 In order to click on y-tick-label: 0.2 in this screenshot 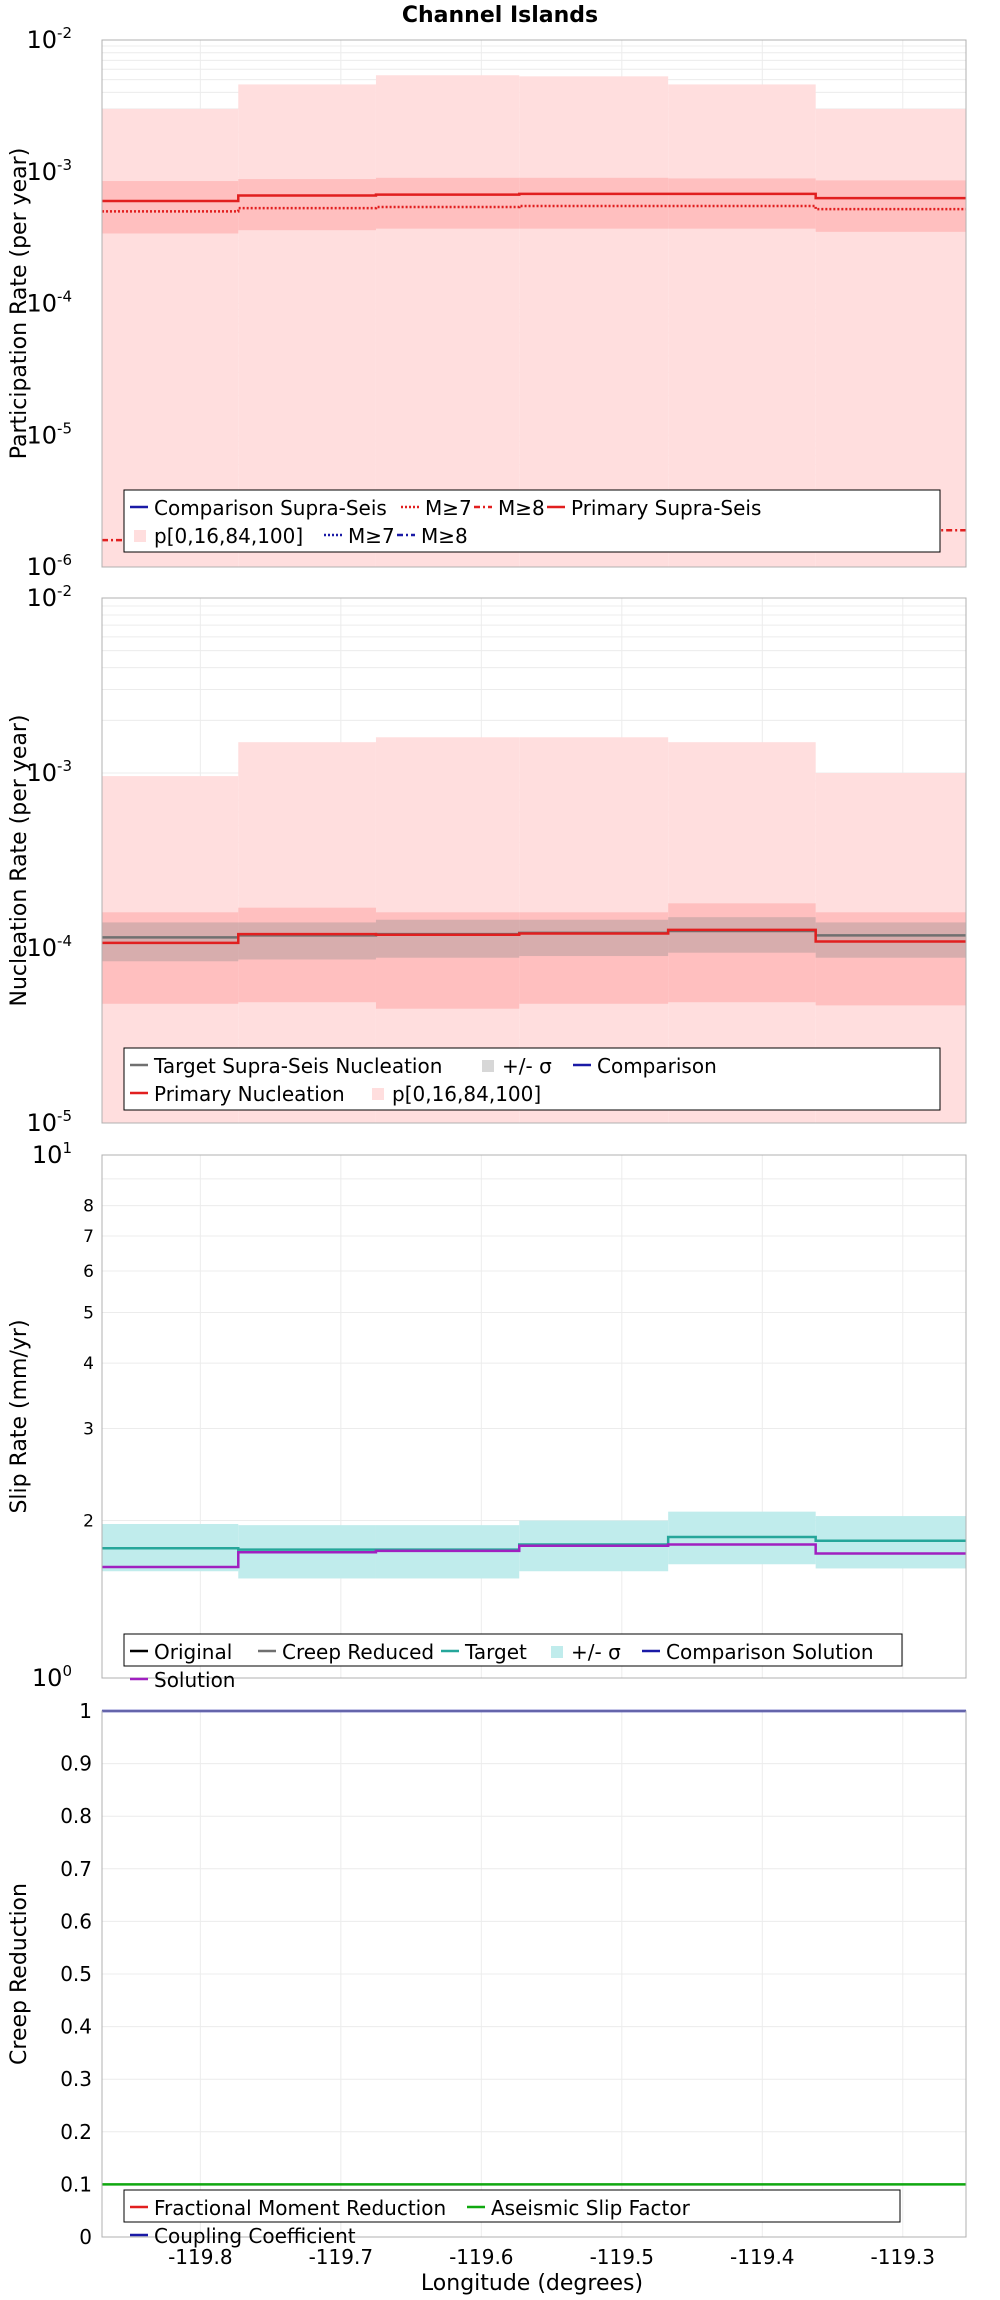, I will do `click(76, 2132)`.